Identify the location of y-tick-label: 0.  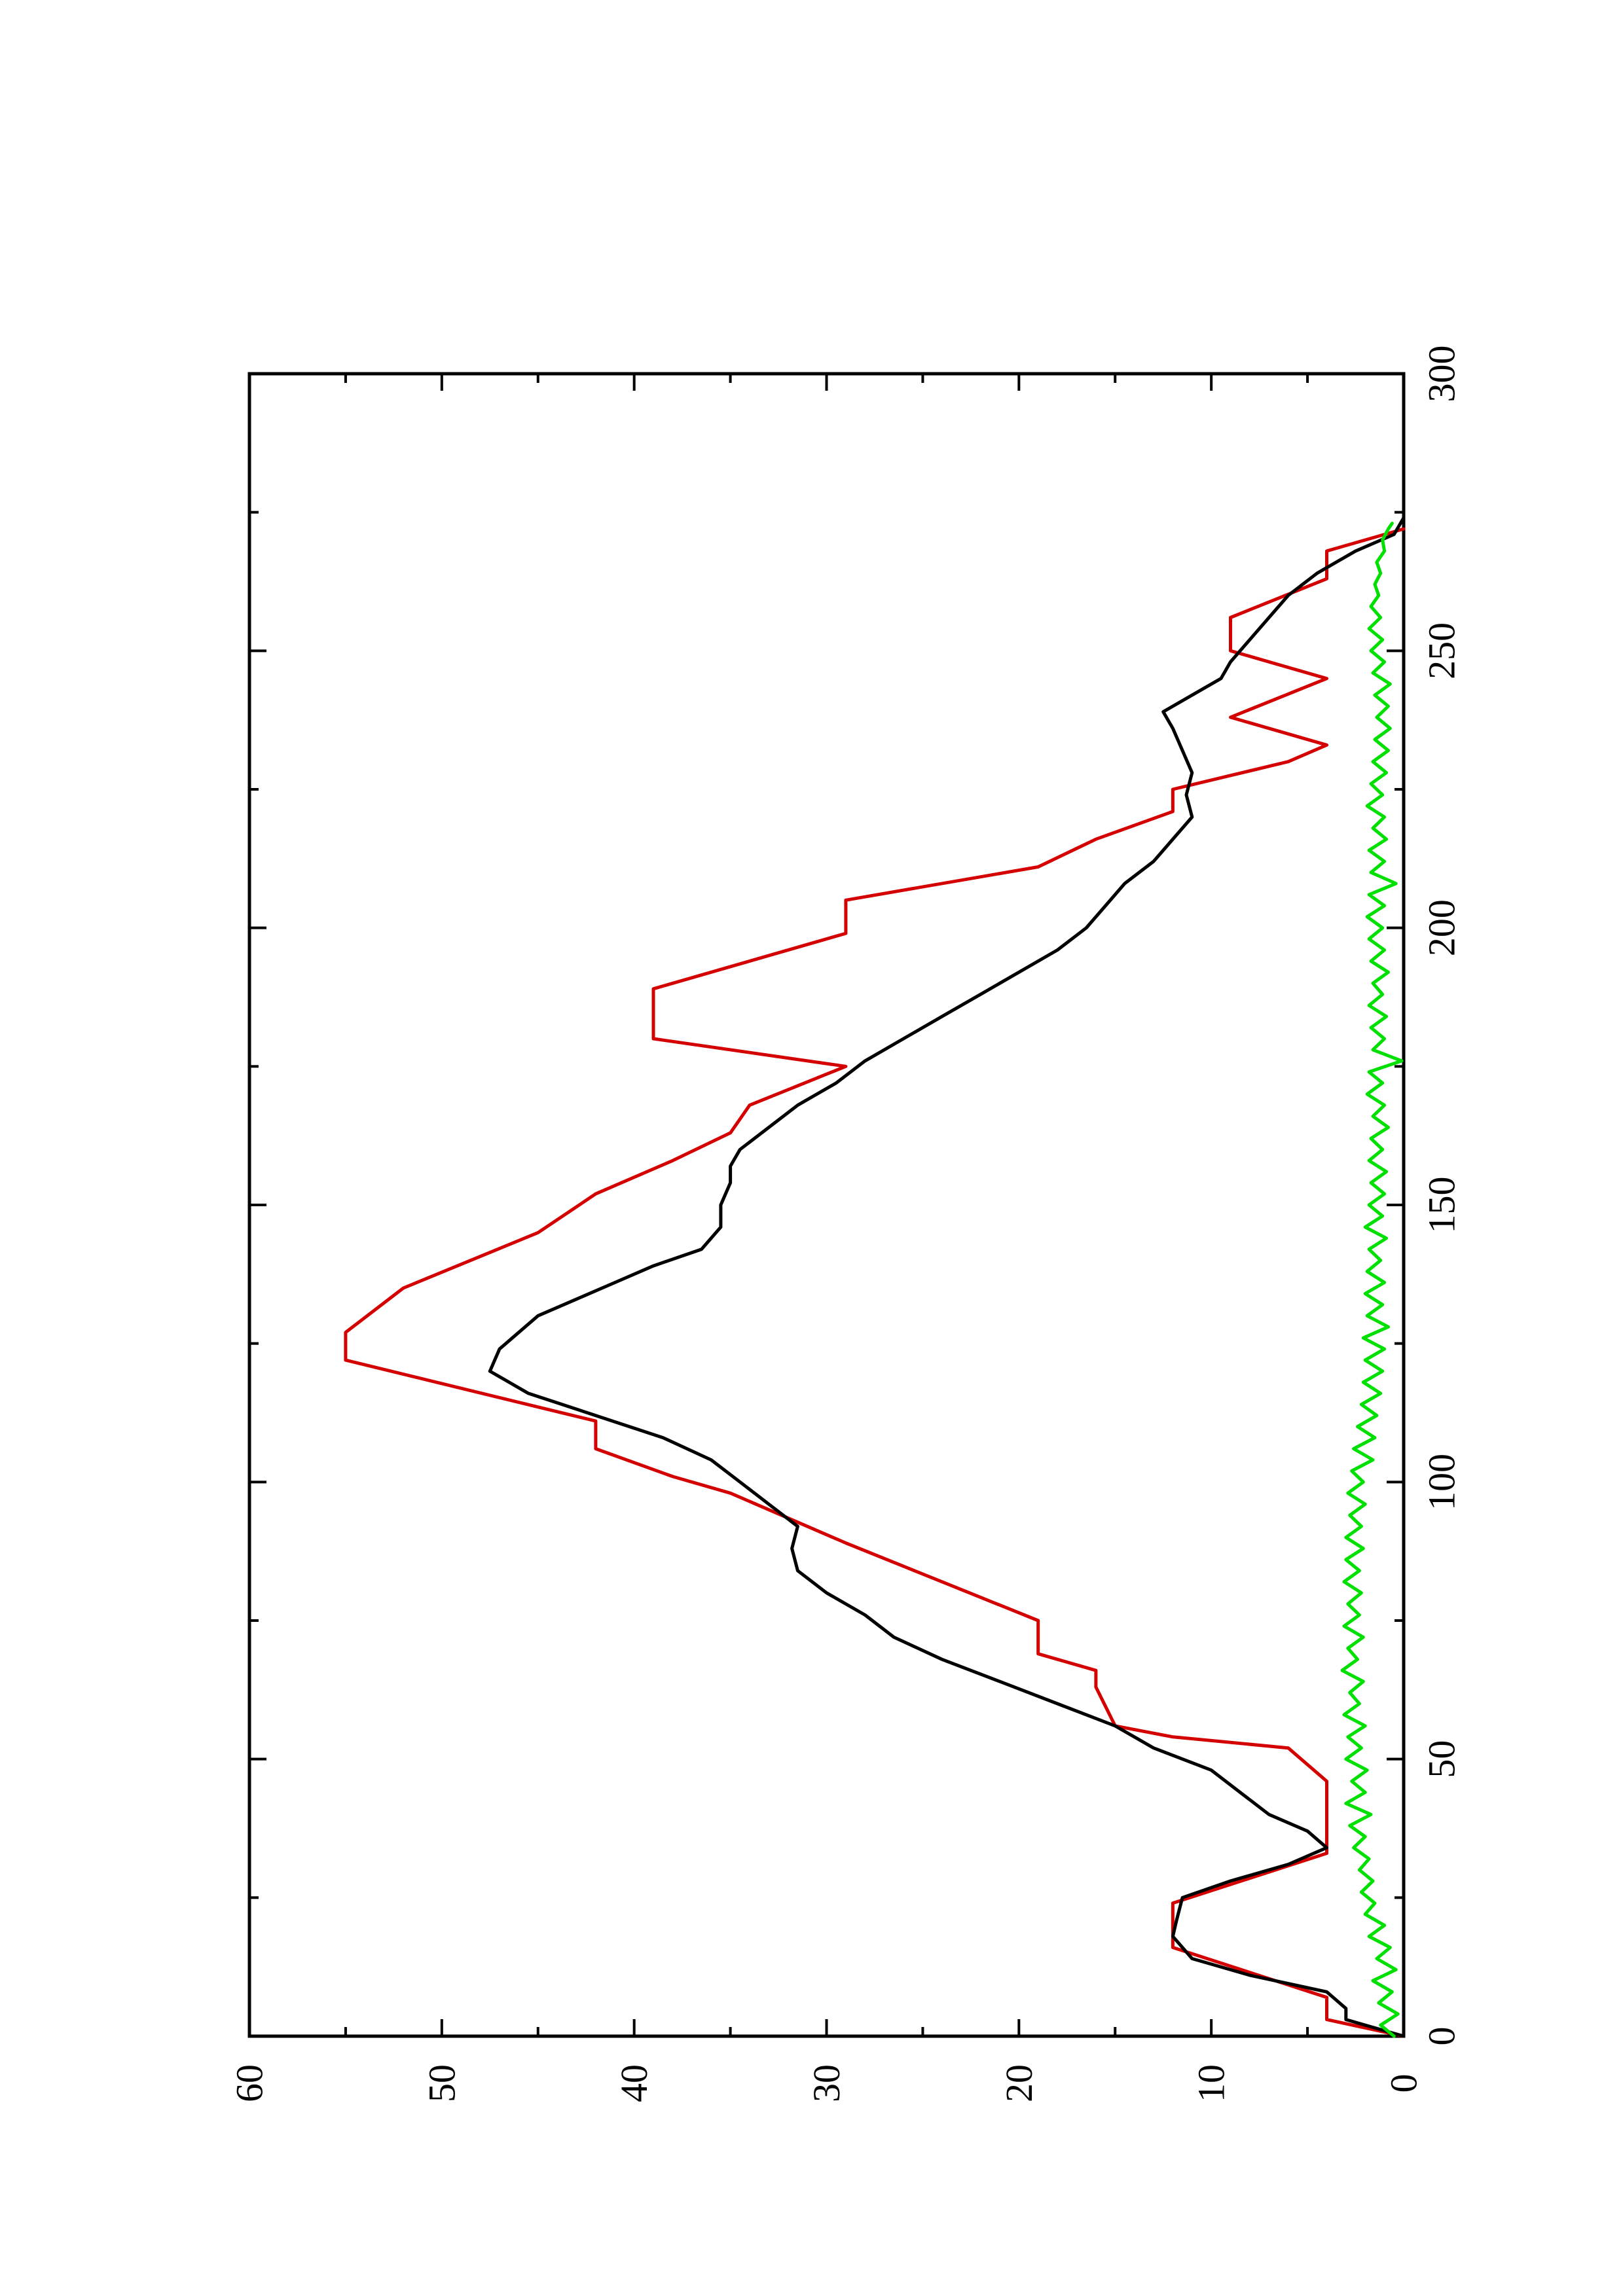
(1404, 2083).